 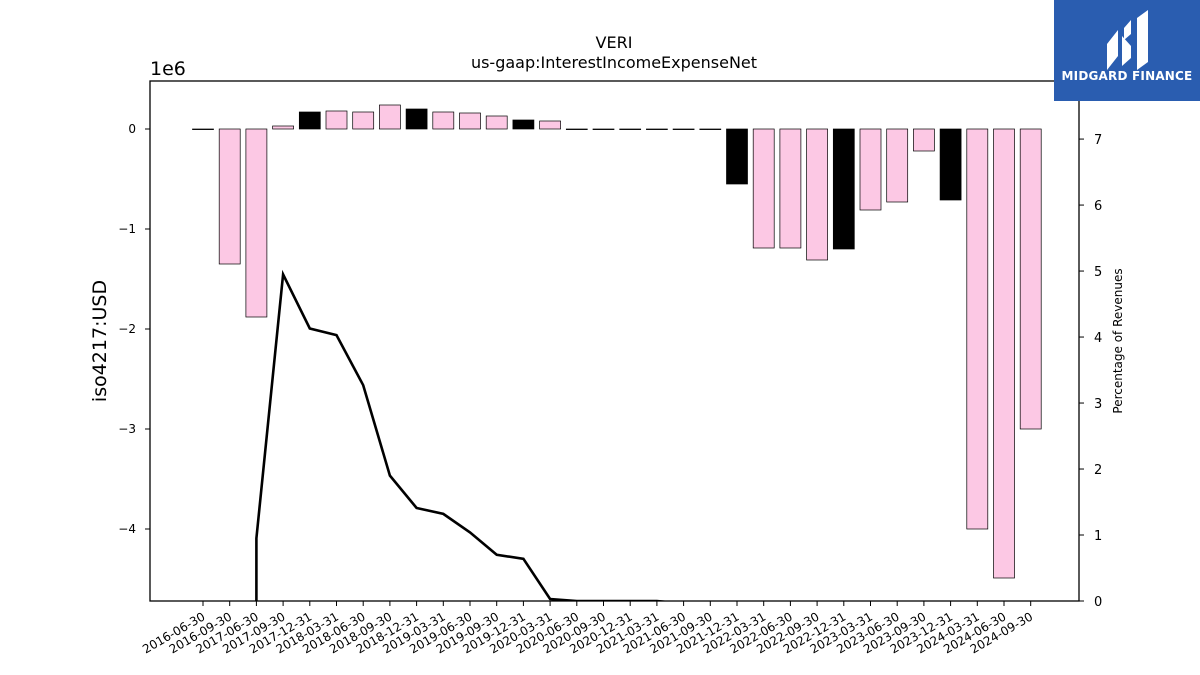 What do you see at coordinates (1127, 76) in the screenshot?
I see `brand-name: MIDGARD FINANCE` at bounding box center [1127, 76].